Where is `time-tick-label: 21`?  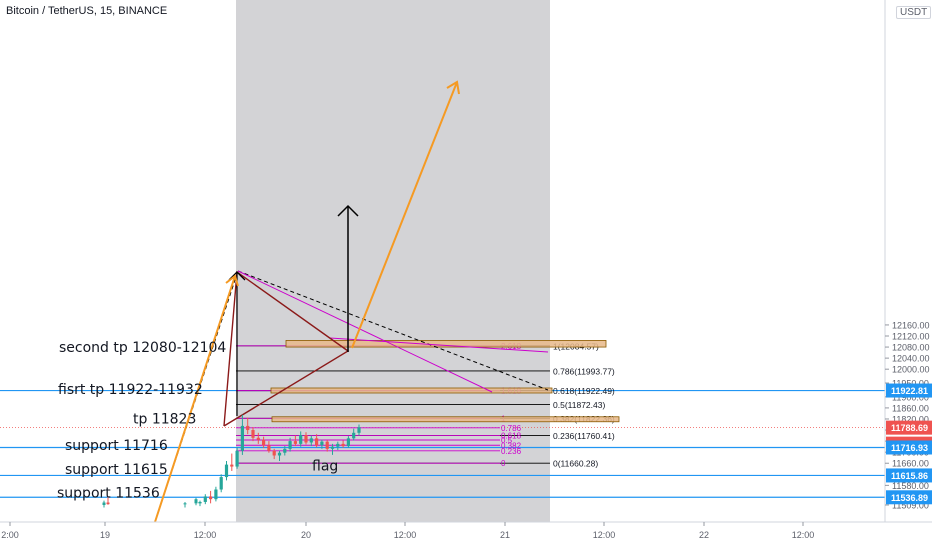 time-tick-label: 21 is located at coordinates (505, 535).